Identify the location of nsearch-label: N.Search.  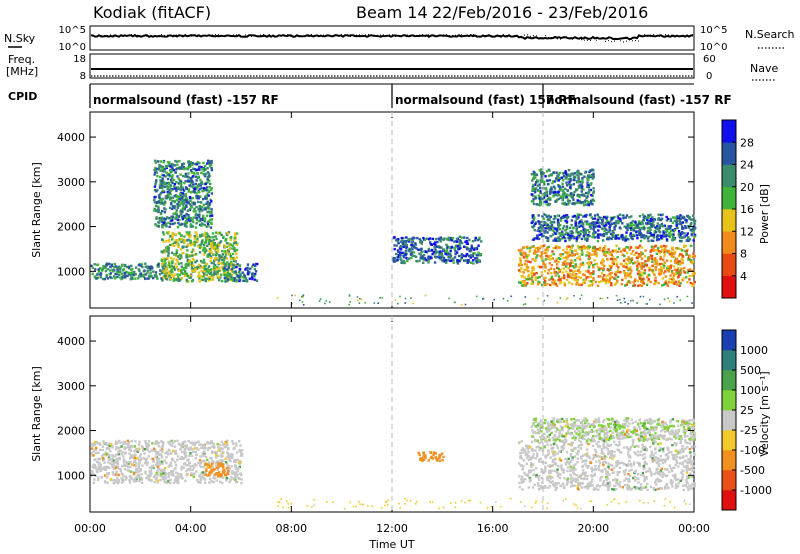
(770, 34).